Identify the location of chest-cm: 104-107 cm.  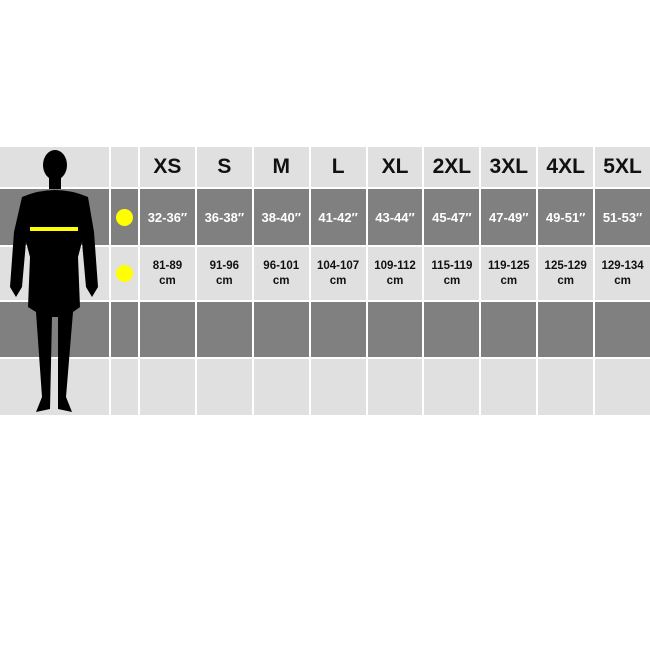
(338, 273).